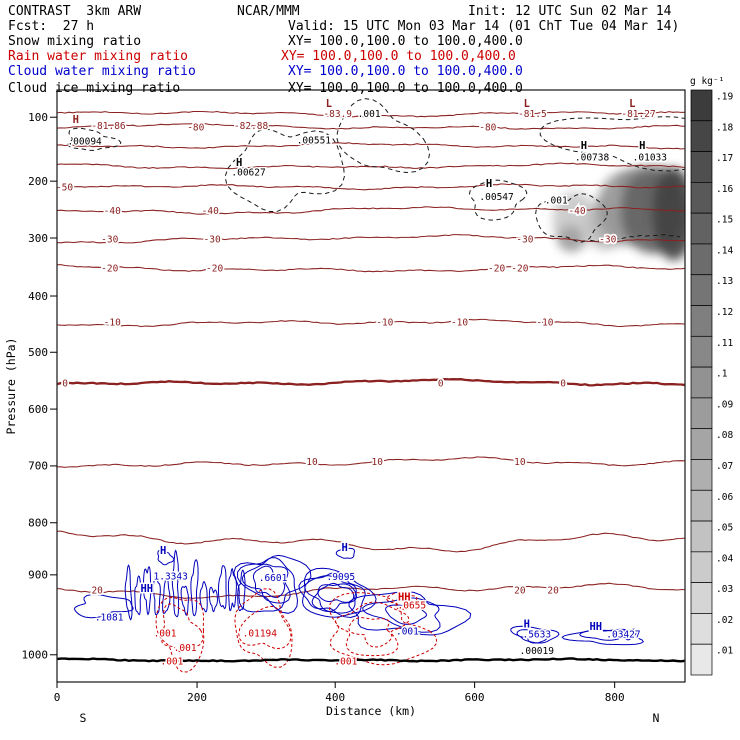 Image resolution: width=740 pixels, height=740 pixels. I want to click on extremum-value: -83.9, so click(337, 114).